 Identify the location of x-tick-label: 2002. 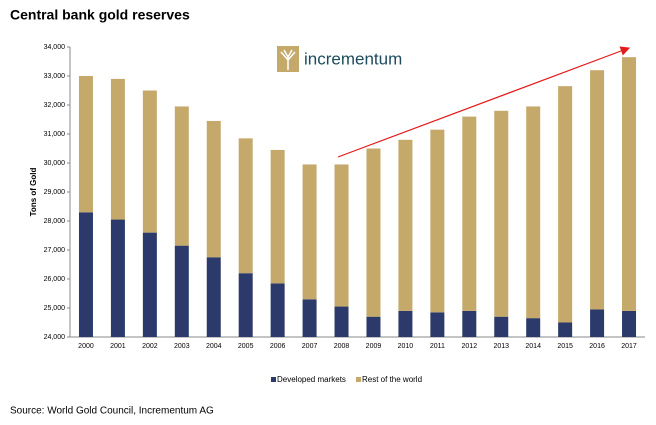
(150, 346).